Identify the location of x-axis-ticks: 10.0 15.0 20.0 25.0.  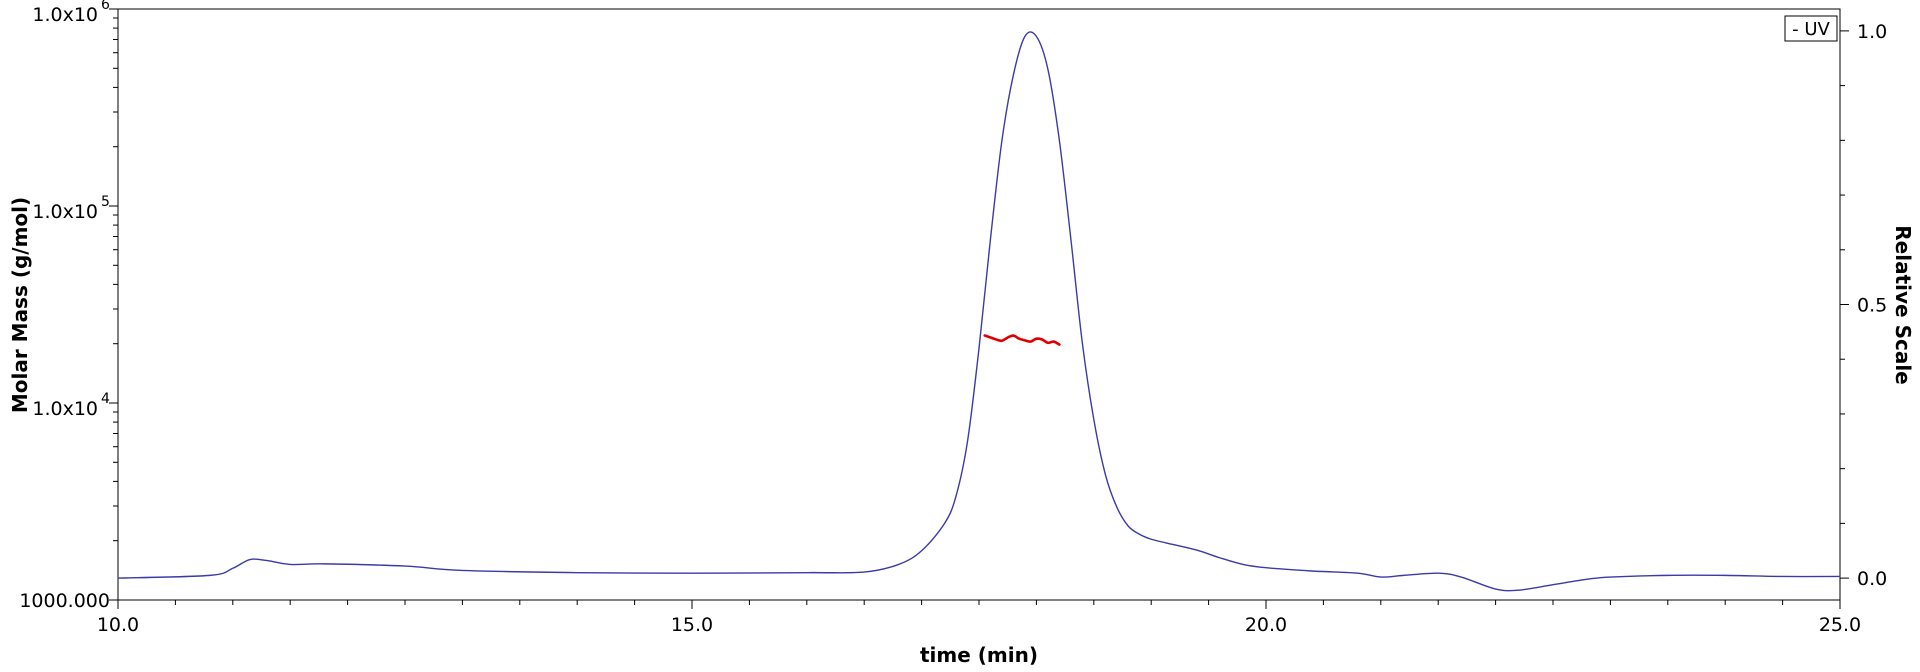
(979, 618).